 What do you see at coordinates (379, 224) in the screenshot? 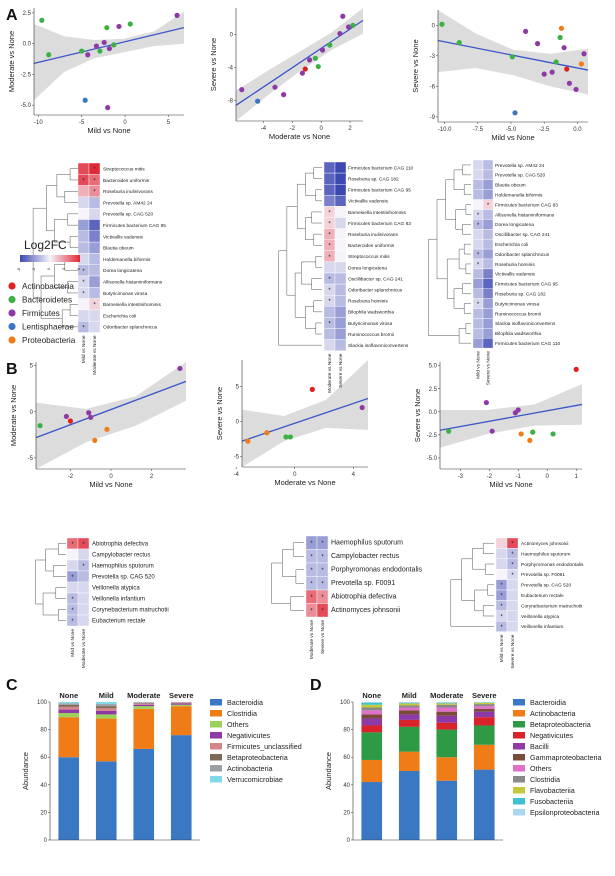
I see `heatmap-row-label: Firmicutes bacterium CAG 83` at bounding box center [379, 224].